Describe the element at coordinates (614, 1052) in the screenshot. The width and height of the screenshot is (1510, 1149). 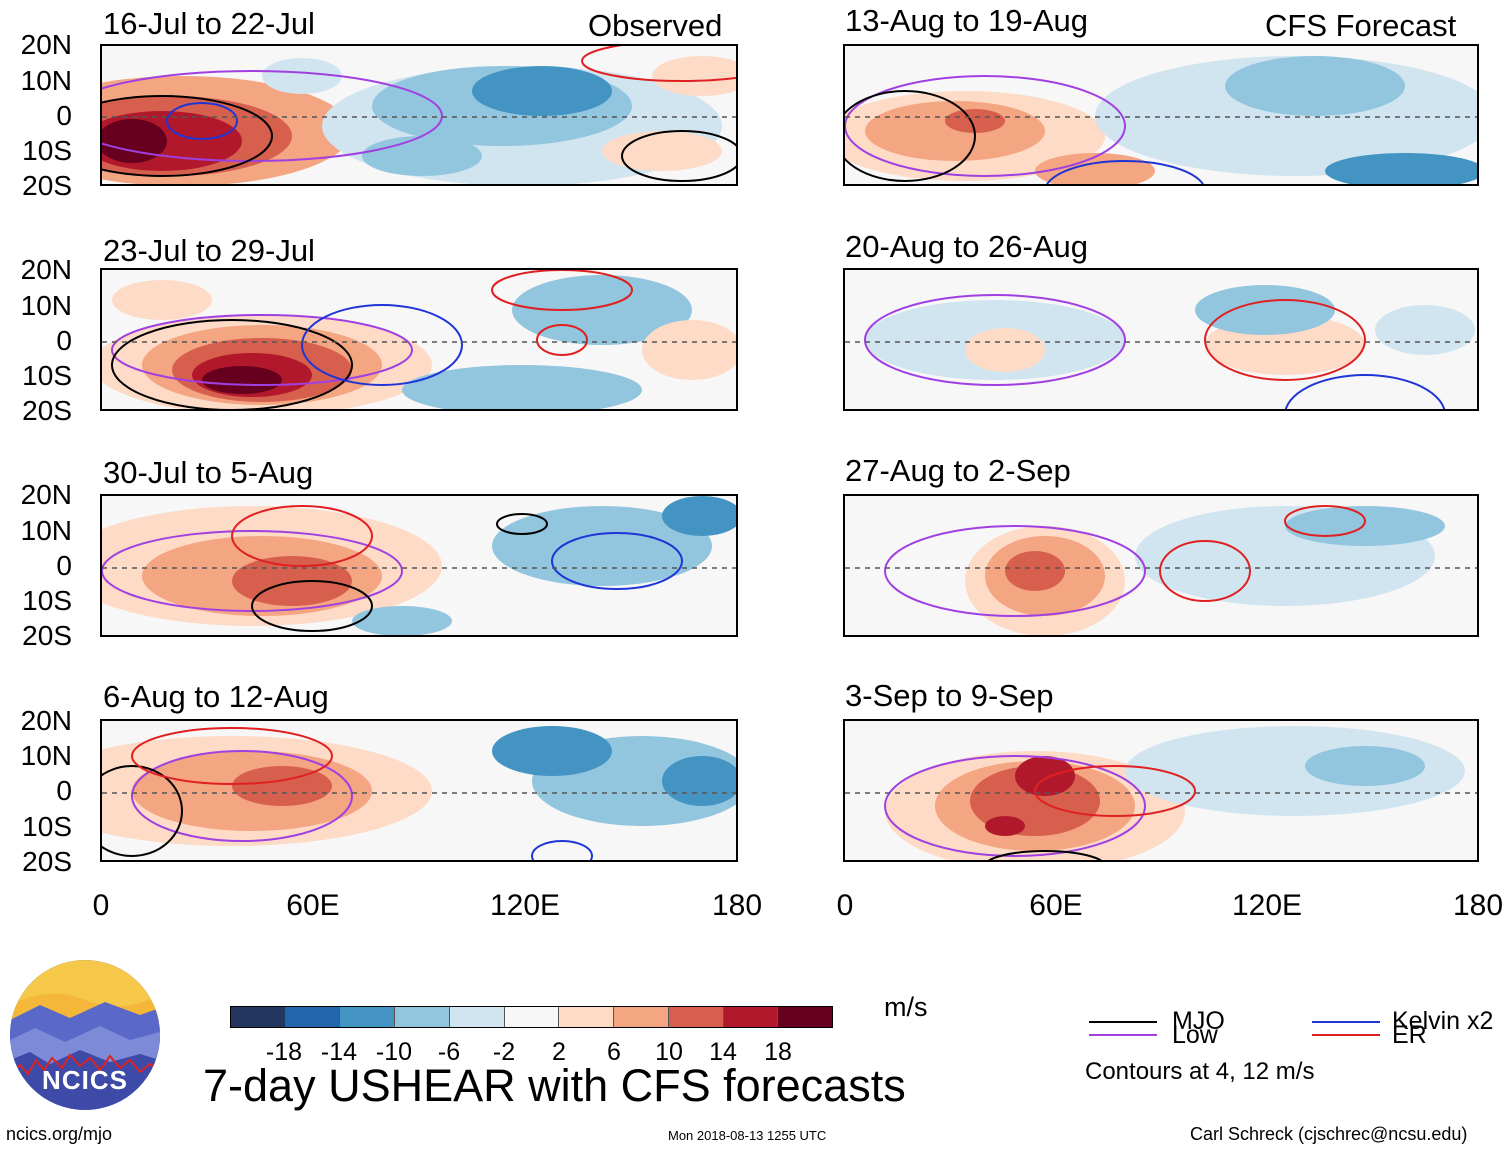
I see `colorbar-tick: 6` at that location.